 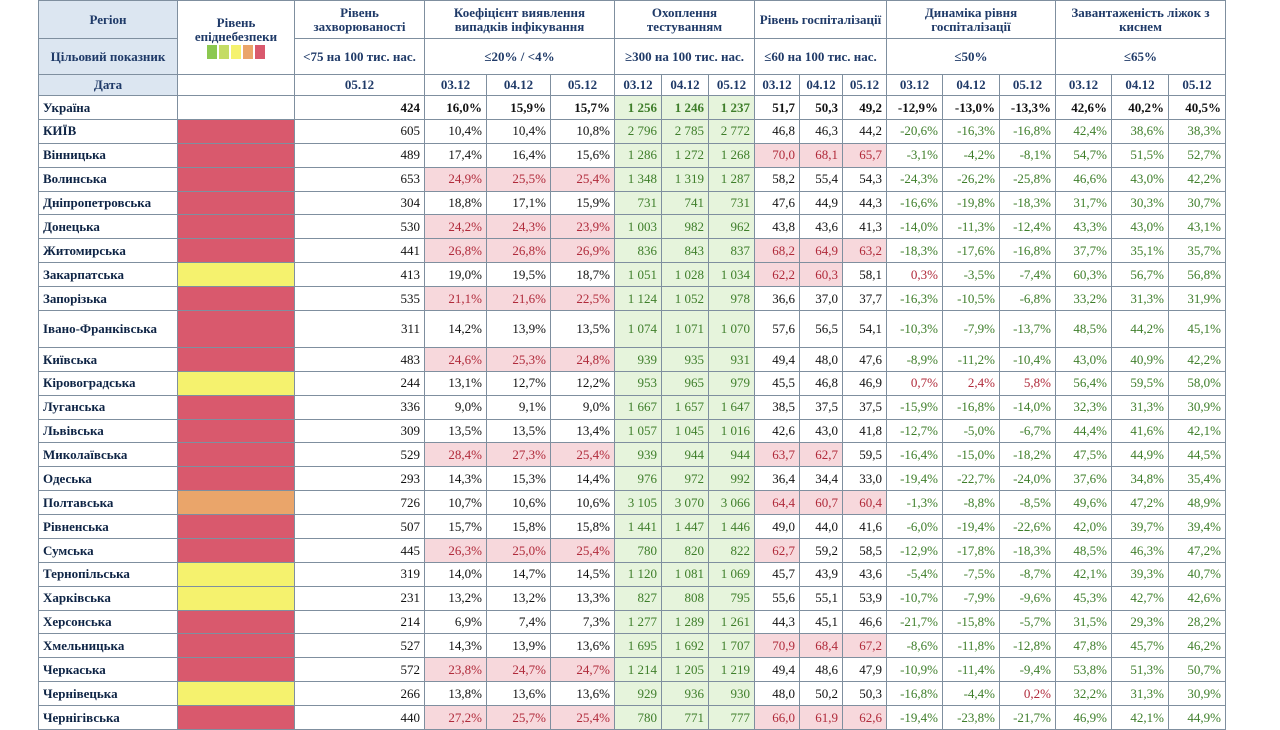 What do you see at coordinates (1083, 431) in the screenshot?
I see `oxygen-beds-value: 44,4%` at bounding box center [1083, 431].